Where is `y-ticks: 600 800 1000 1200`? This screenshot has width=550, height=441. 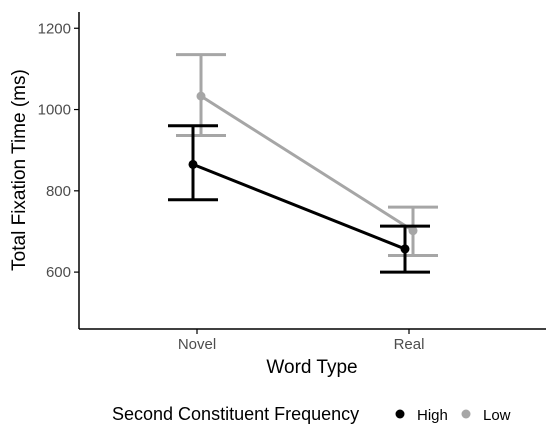 y-ticks: 600 800 1000 1200 is located at coordinates (58, 150).